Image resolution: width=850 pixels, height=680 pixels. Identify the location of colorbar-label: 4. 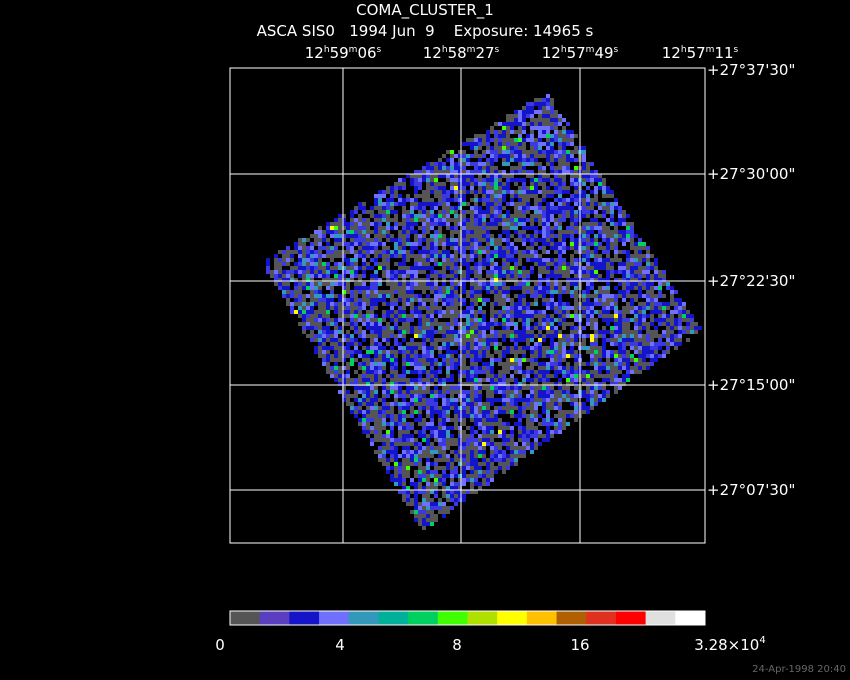
(340, 645).